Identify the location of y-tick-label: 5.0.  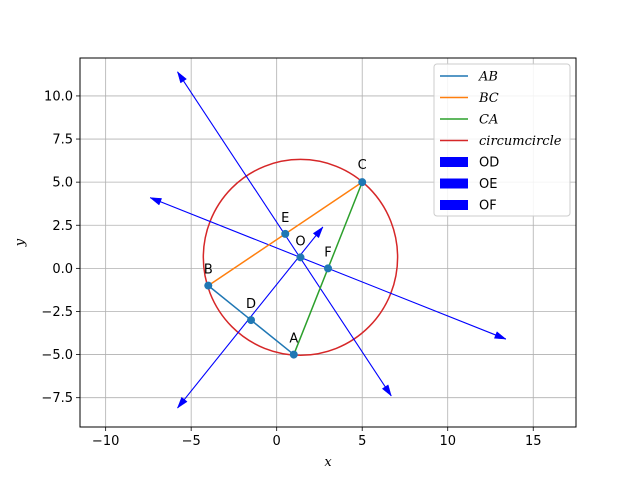
(62, 183).